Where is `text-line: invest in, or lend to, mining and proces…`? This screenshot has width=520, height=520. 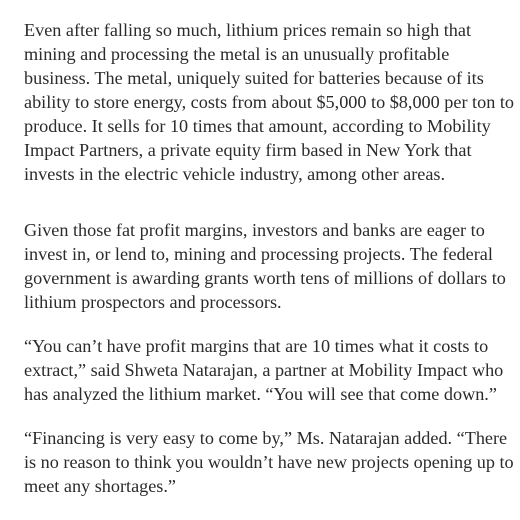 text-line: invest in, or lend to, mining and proces… is located at coordinates (258, 254).